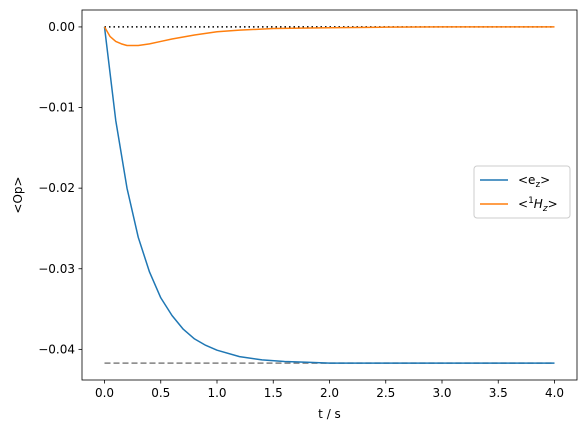  I want to click on x-tick-label: 1.0, so click(216, 393).